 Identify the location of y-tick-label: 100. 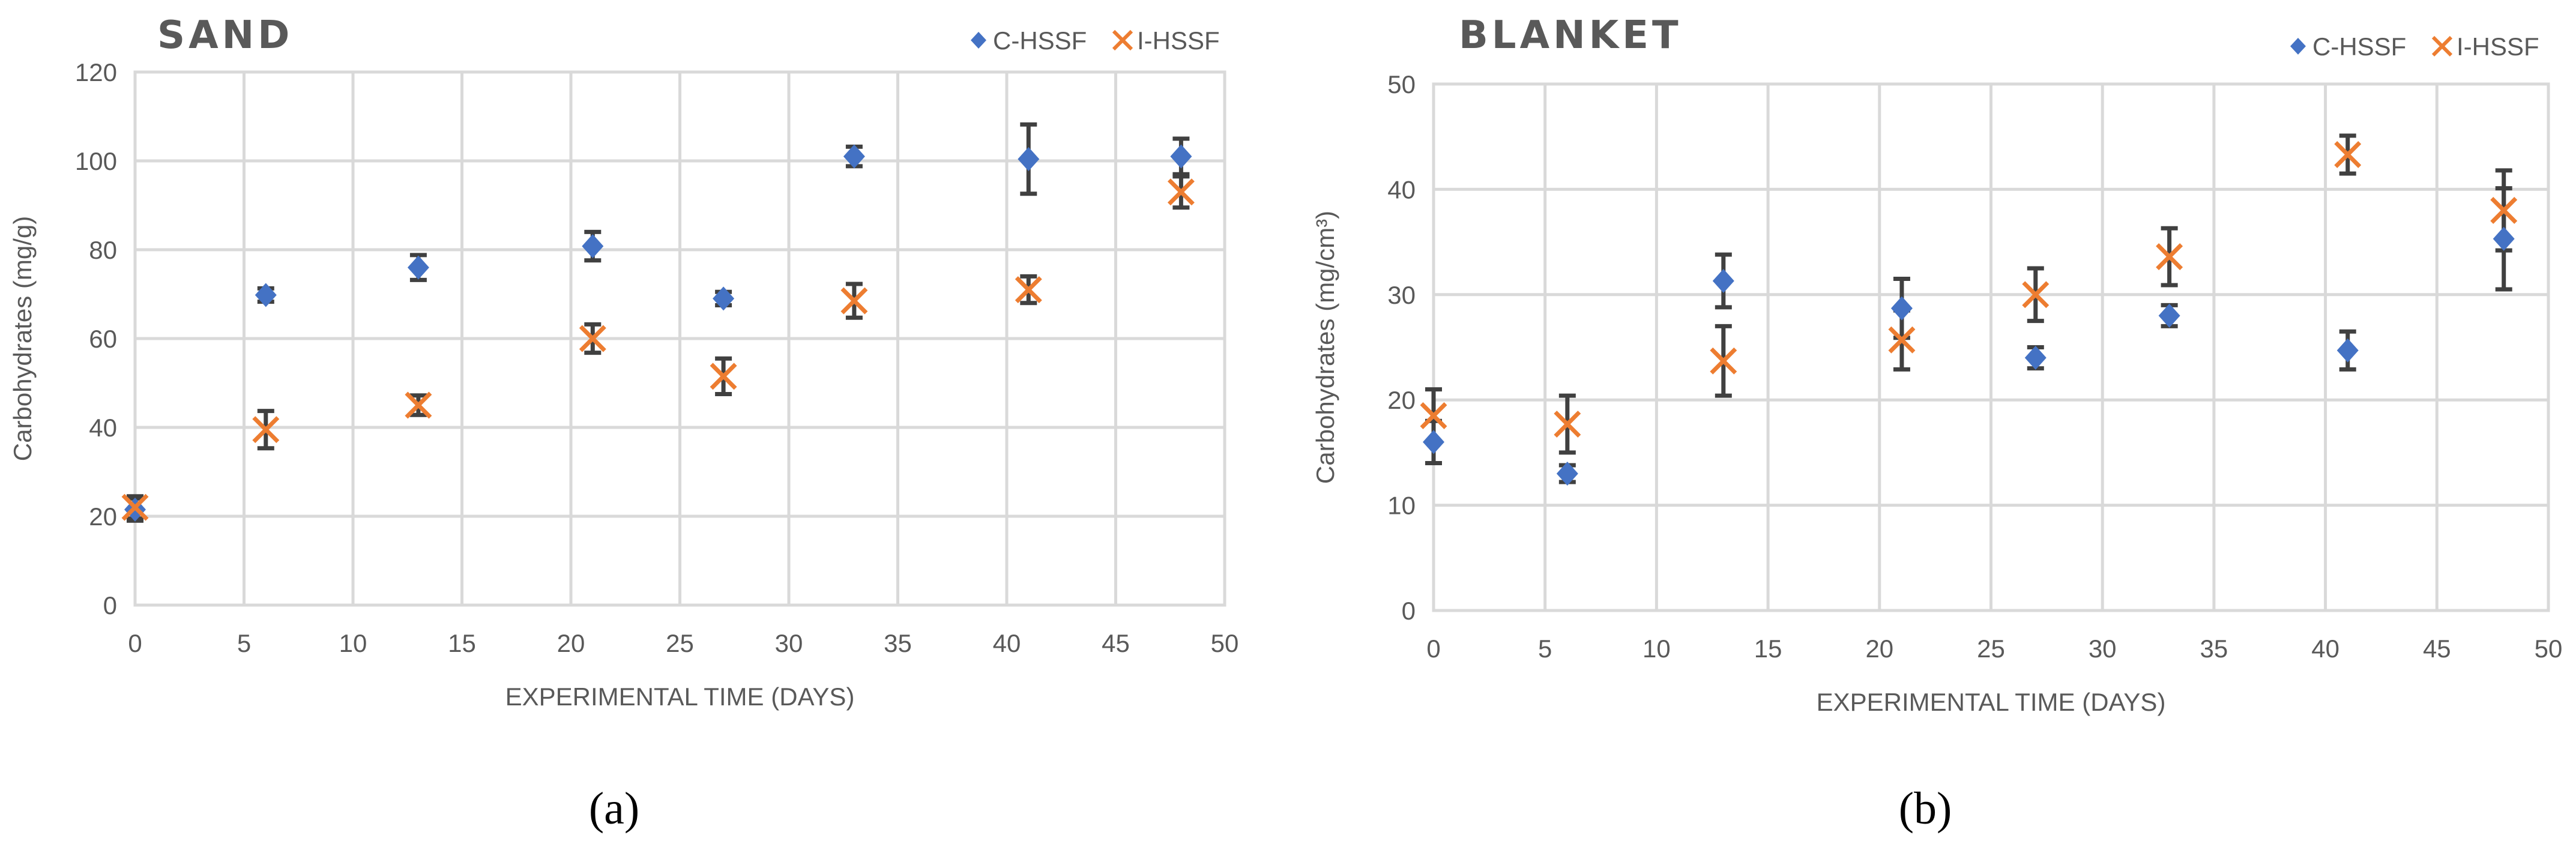
(96, 161).